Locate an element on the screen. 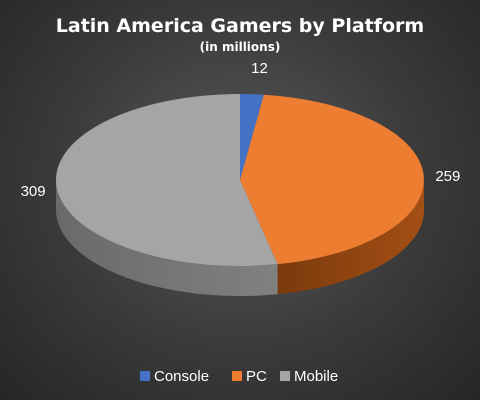 This screenshot has width=480, height=400. legend-label-console: Console is located at coordinates (181, 376).